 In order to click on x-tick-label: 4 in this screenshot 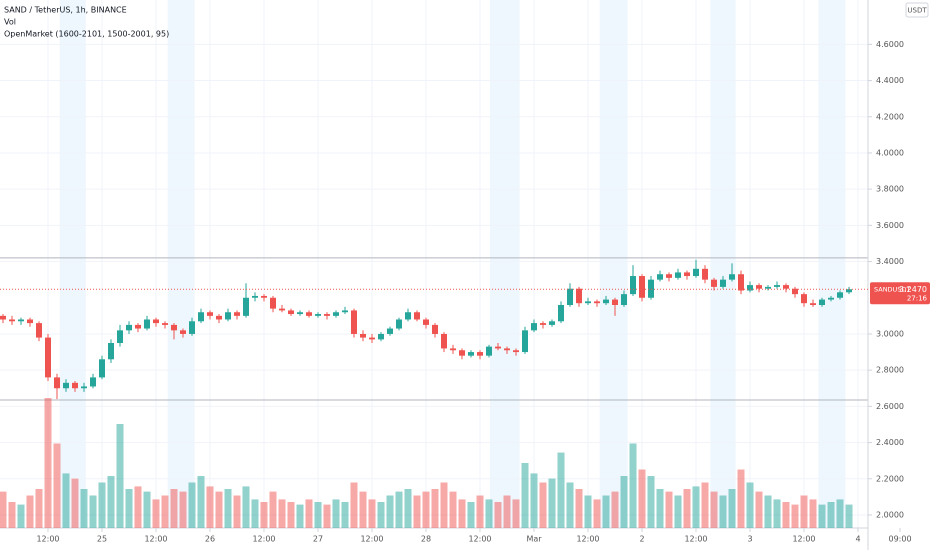, I will do `click(857, 539)`.